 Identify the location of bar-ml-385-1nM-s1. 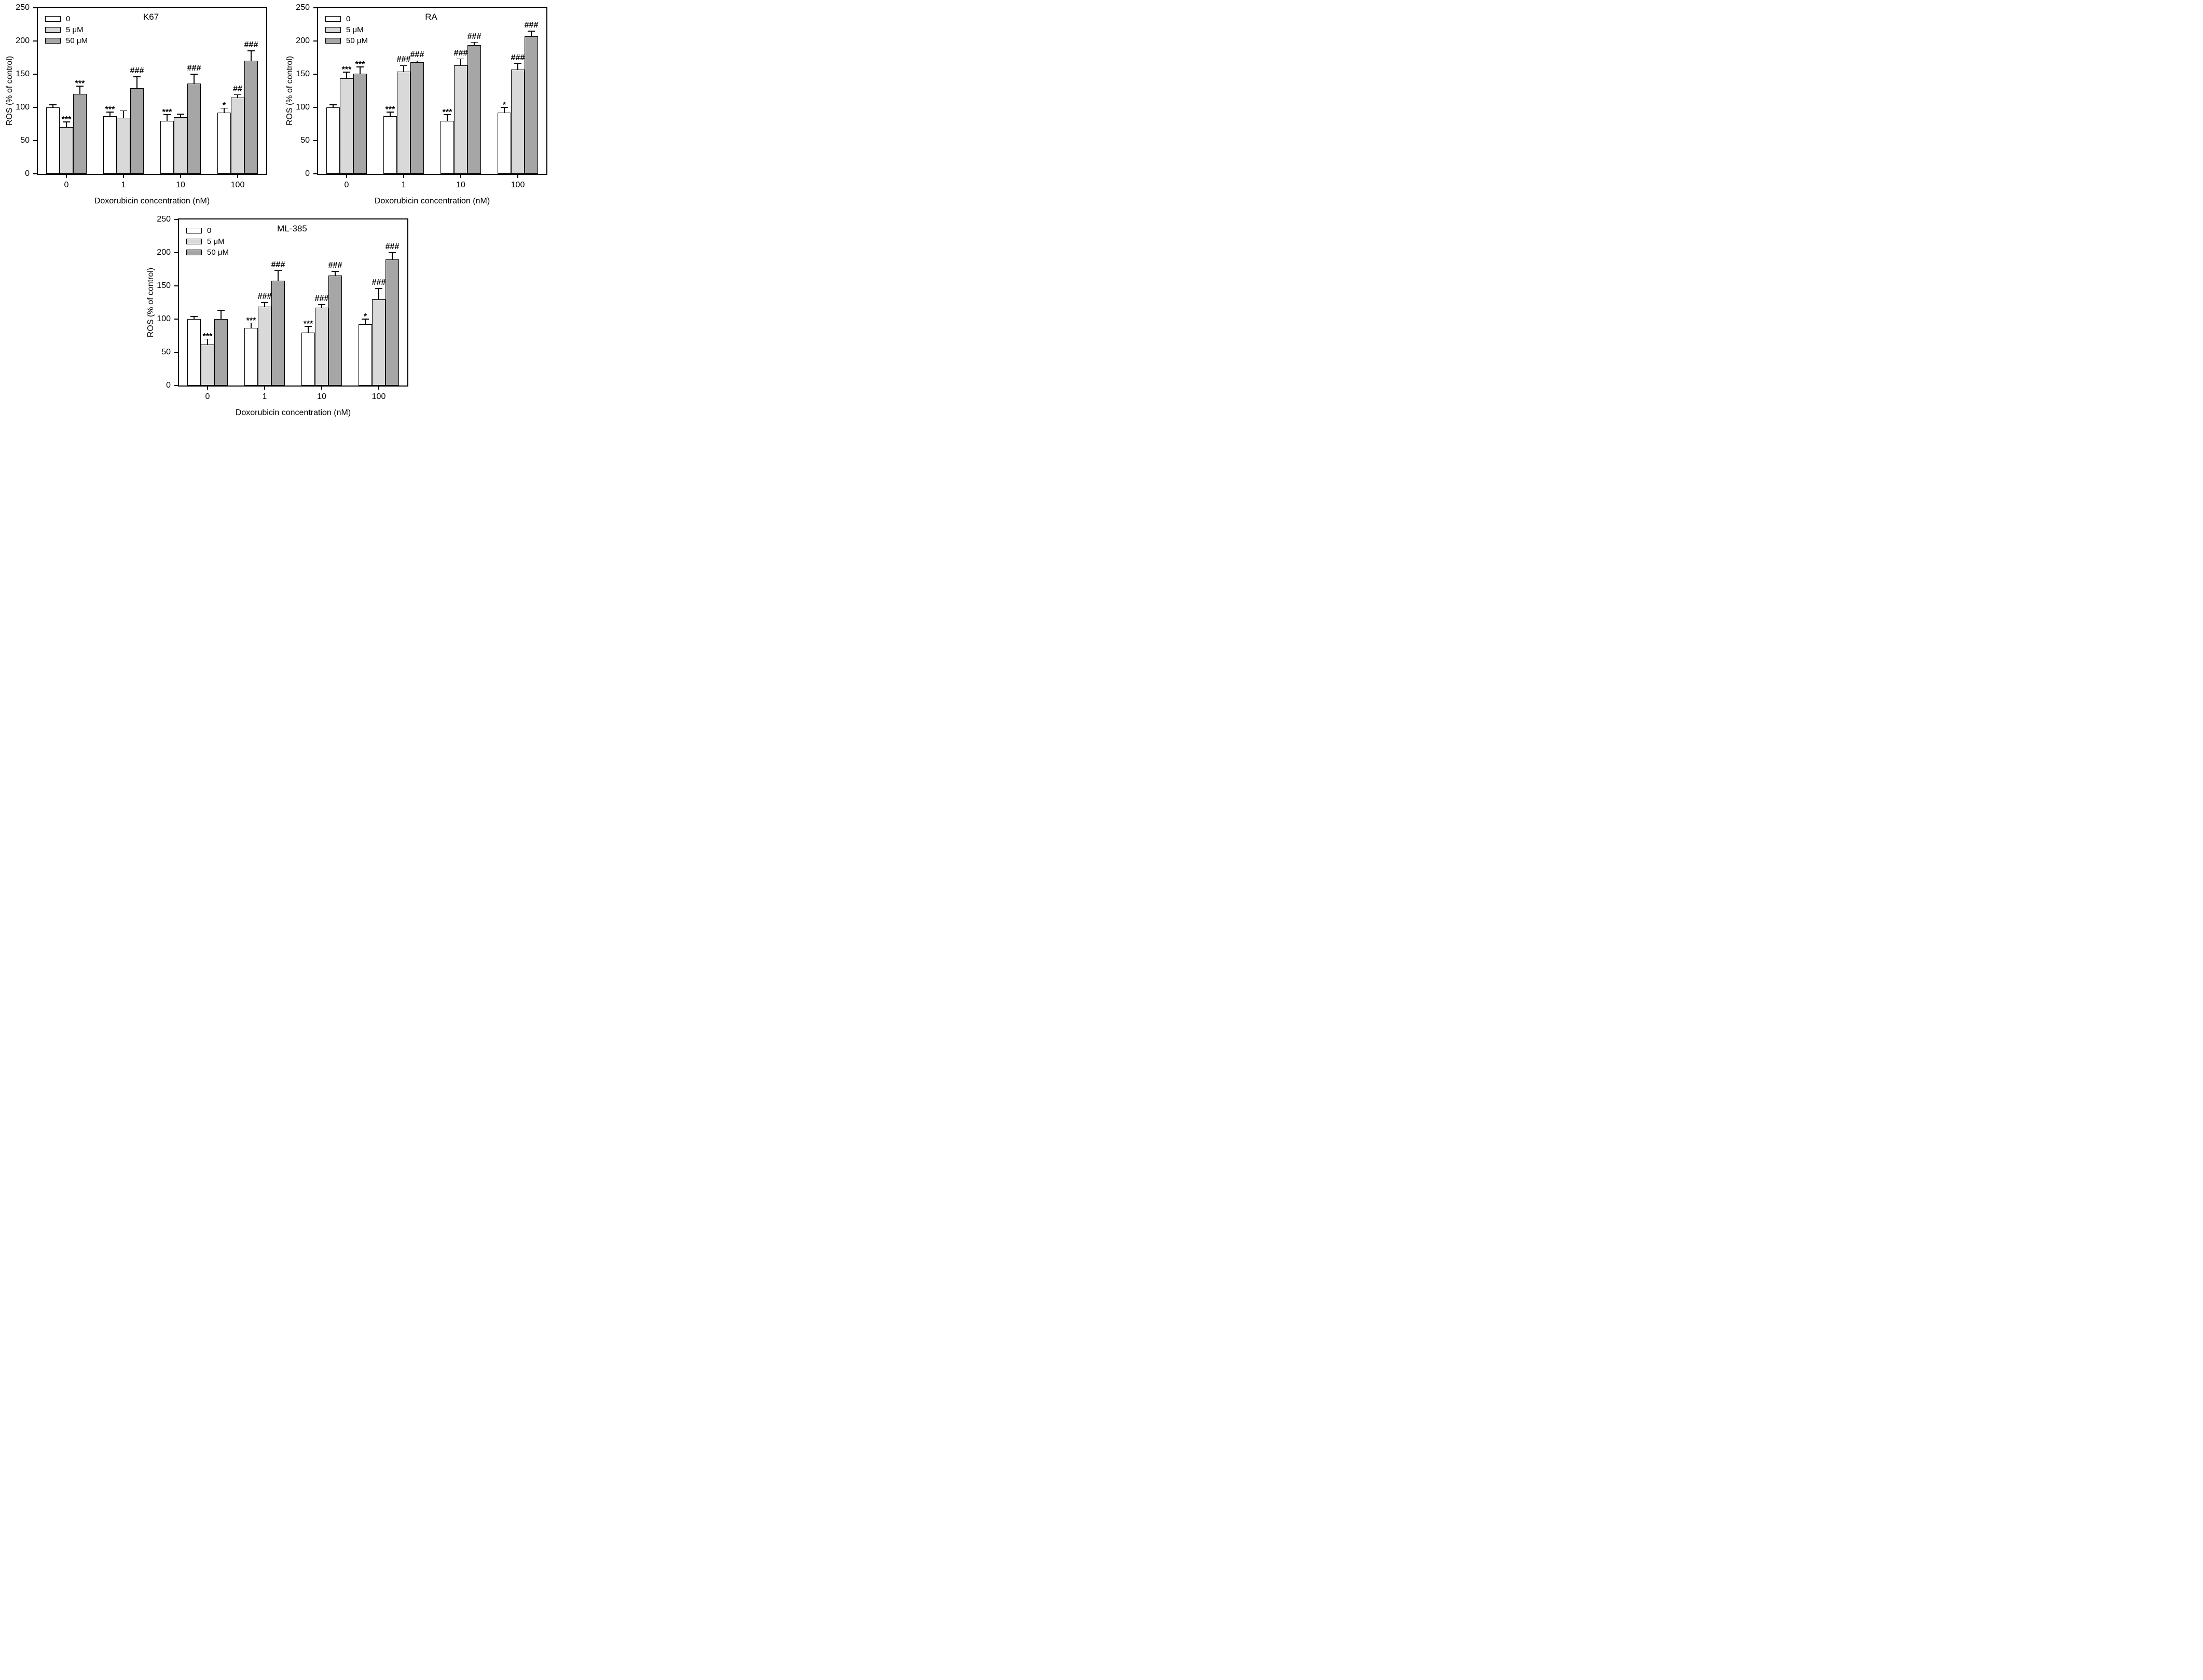
(264, 346).